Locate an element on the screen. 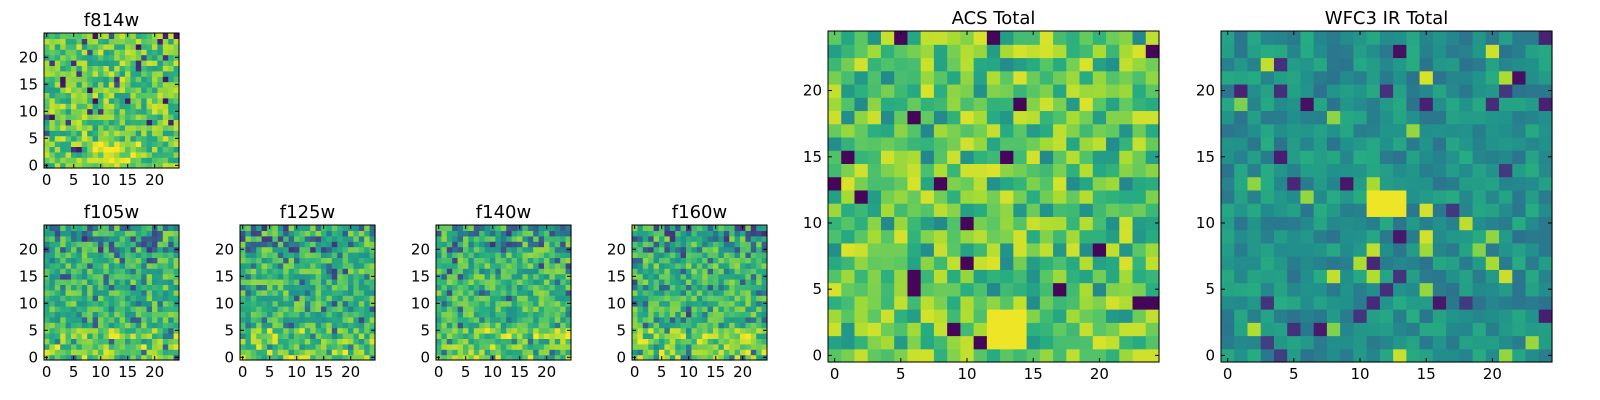  axes-frame is located at coordinates (307, 292).